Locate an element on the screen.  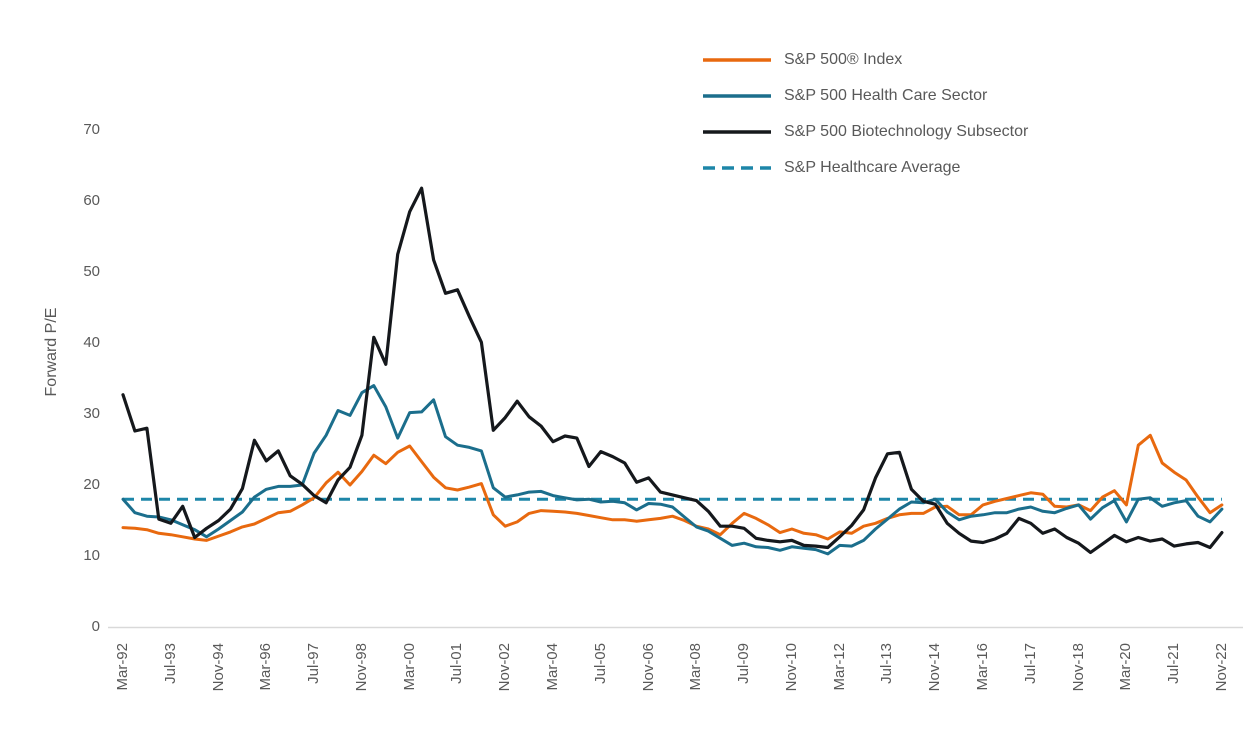
y-tick-label: 20 is located at coordinates (91, 484).